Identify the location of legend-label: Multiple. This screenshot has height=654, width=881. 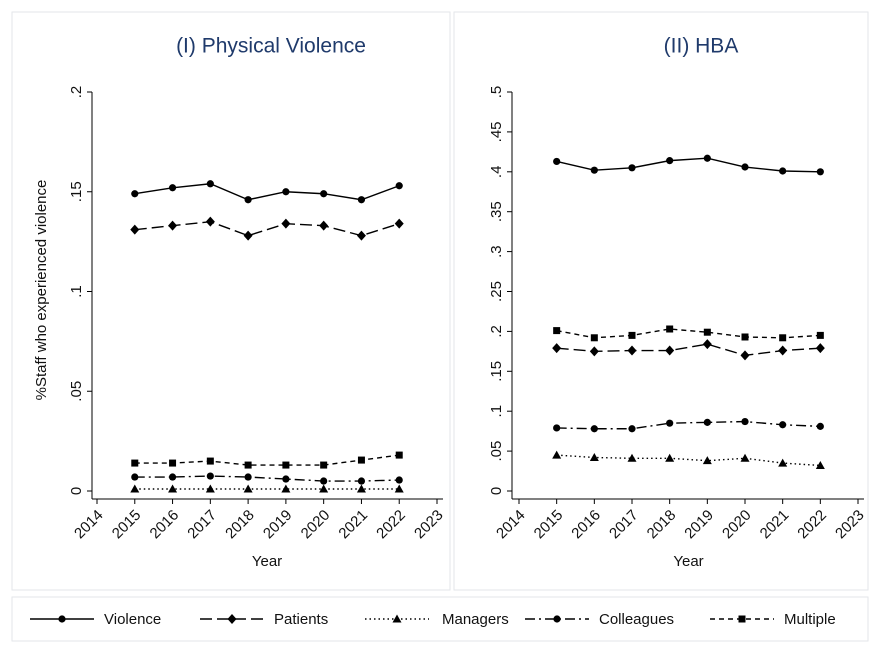
(810, 619).